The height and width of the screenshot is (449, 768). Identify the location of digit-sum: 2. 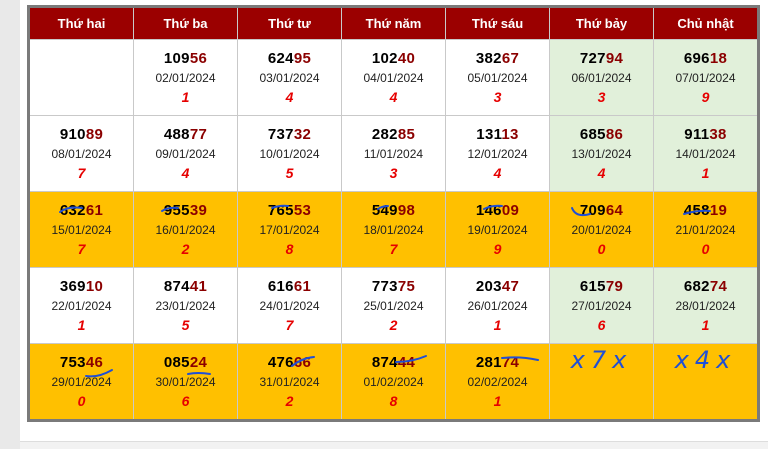
(289, 400).